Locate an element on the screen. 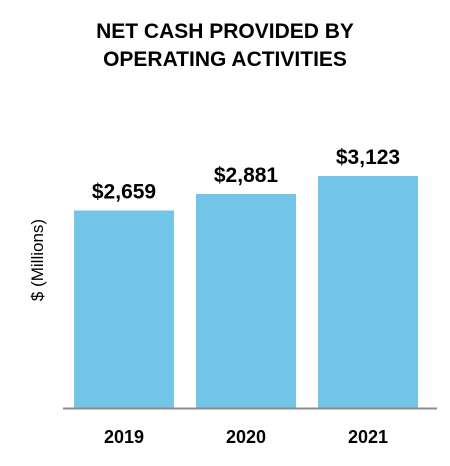 Image resolution: width=450 pixels, height=466 pixels. y-axis-label: $ (Millions) is located at coordinates (37, 260).